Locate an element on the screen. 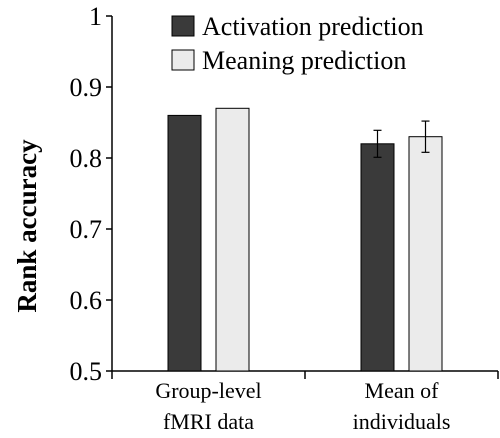 The image size is (500, 438). y-tick-label: 1 is located at coordinates (95, 16).